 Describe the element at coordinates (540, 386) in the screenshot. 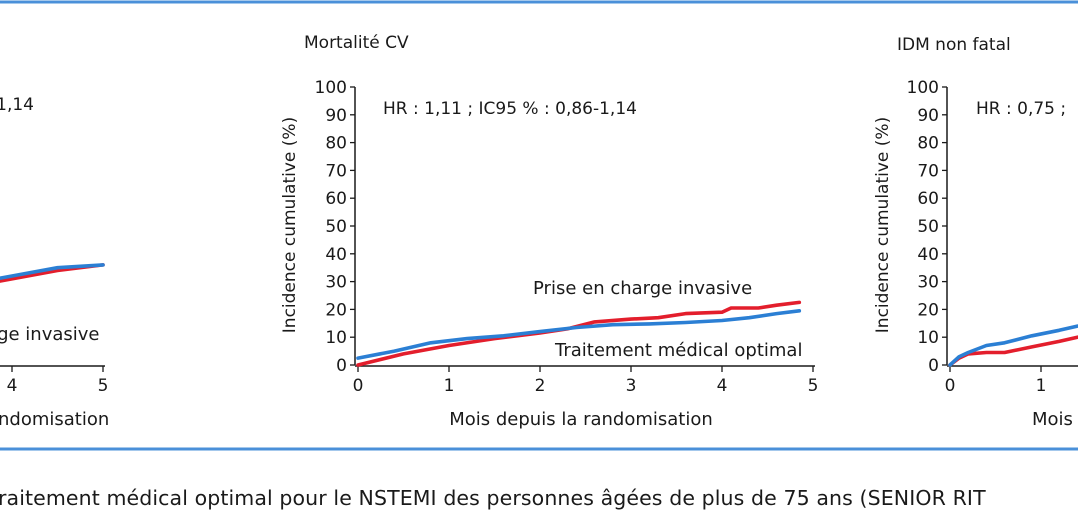

I see `x-tick-label: 2` at that location.